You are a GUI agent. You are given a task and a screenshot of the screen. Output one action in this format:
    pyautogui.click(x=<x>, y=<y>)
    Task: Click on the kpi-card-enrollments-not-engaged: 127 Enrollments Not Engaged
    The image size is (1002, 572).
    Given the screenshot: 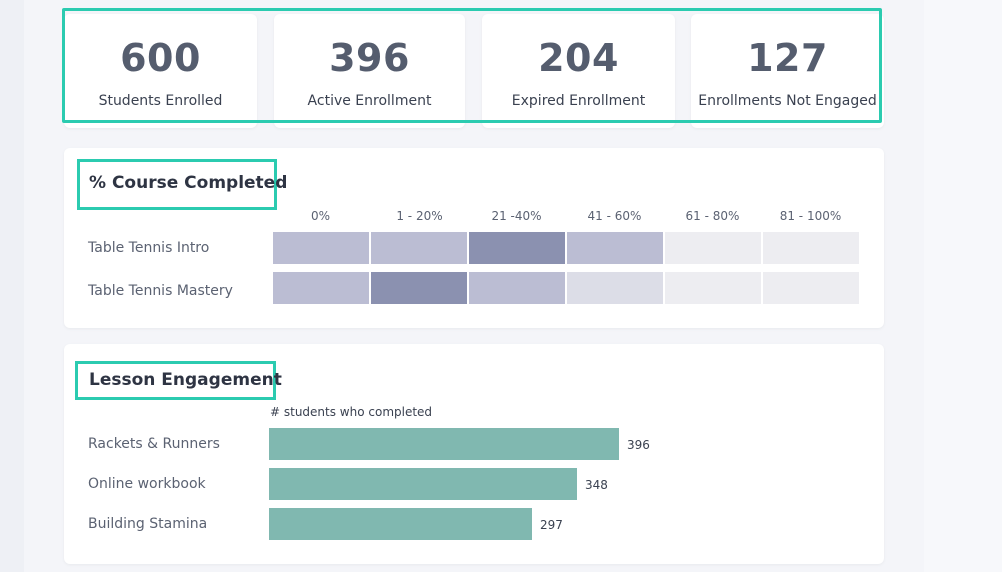 What is the action you would take?
    pyautogui.click(x=787, y=71)
    